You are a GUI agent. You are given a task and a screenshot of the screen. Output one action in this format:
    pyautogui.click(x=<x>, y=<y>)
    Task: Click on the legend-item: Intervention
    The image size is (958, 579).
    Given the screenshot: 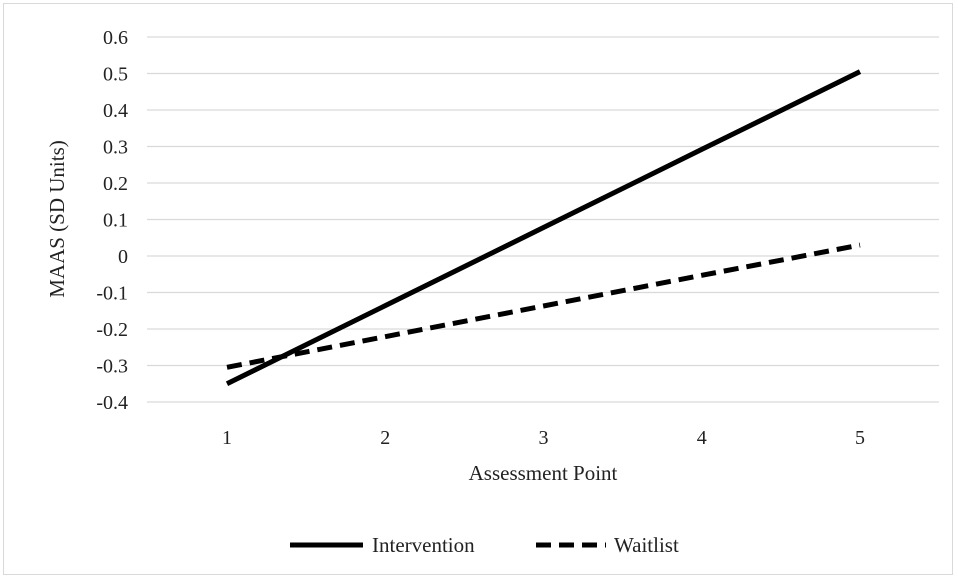 What is the action you would take?
    pyautogui.click(x=382, y=545)
    